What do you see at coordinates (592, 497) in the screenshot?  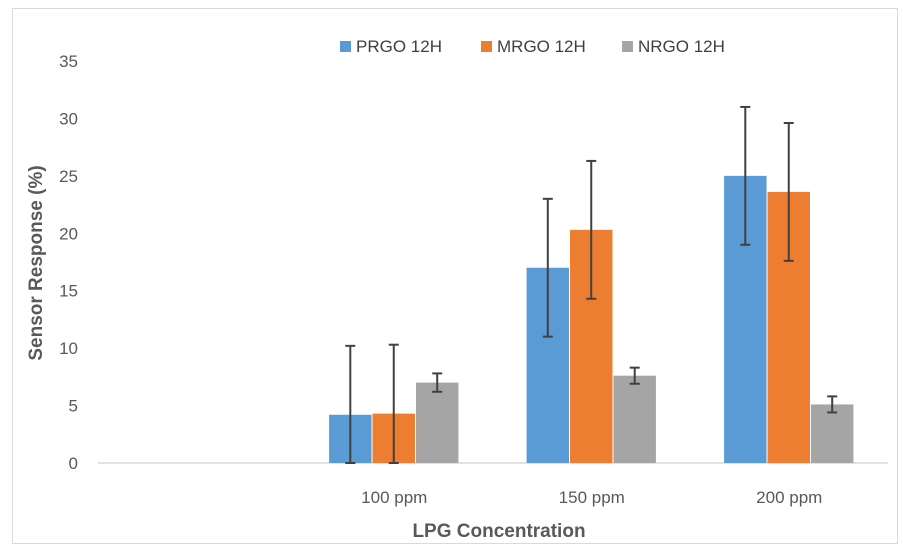 I see `x-tick-label: 150 ppm` at bounding box center [592, 497].